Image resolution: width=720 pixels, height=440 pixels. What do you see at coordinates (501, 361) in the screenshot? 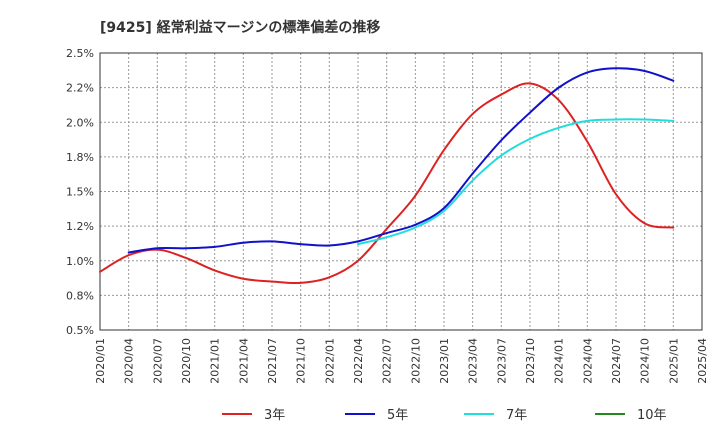
I see `x-tick-label: 2023/07` at bounding box center [501, 361].